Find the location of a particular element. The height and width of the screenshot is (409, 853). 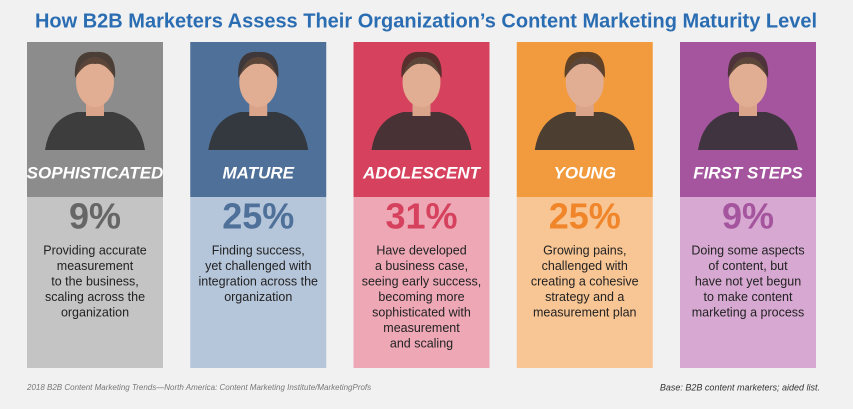

description-line: Providing accurate is located at coordinates (95, 250).